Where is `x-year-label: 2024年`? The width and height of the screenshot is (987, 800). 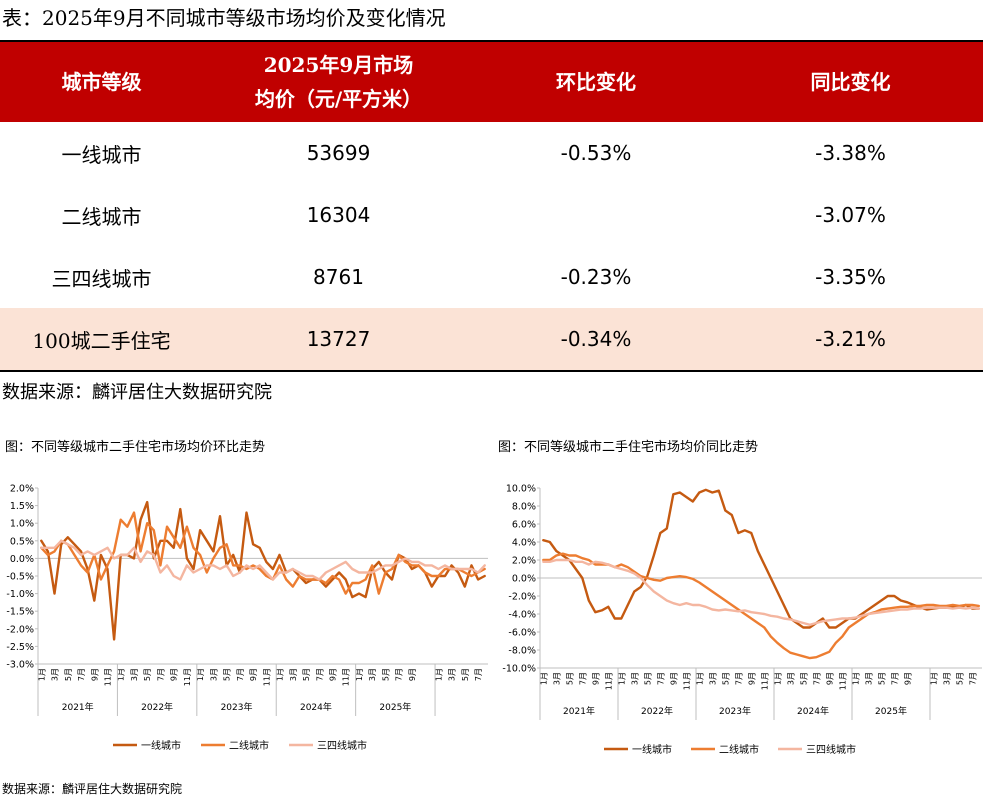 x-year-label: 2024年 is located at coordinates (316, 707).